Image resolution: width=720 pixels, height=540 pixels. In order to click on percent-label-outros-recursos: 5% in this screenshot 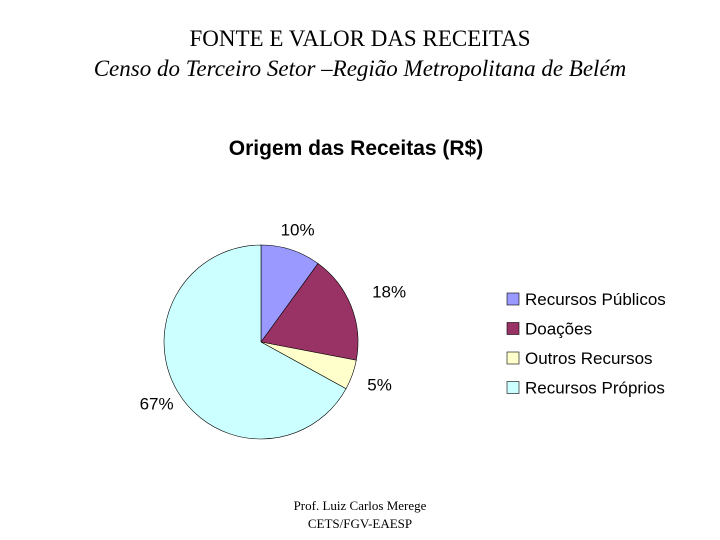, I will do `click(379, 385)`.